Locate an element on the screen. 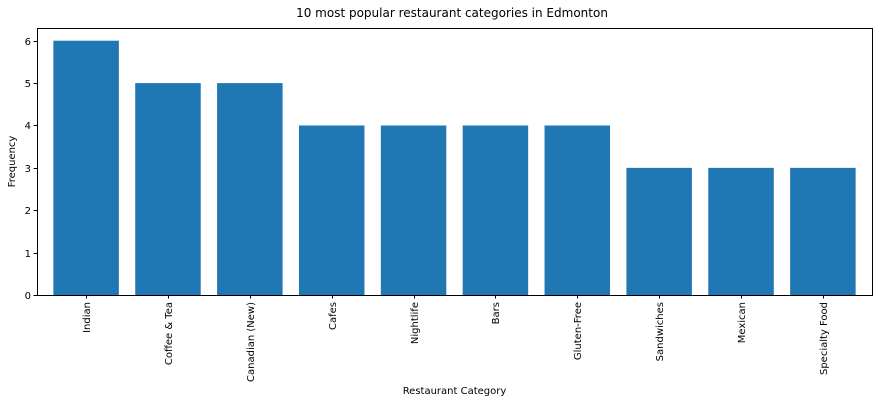 The height and width of the screenshot is (403, 878). y-tick-label-5: 5 is located at coordinates (28, 84).